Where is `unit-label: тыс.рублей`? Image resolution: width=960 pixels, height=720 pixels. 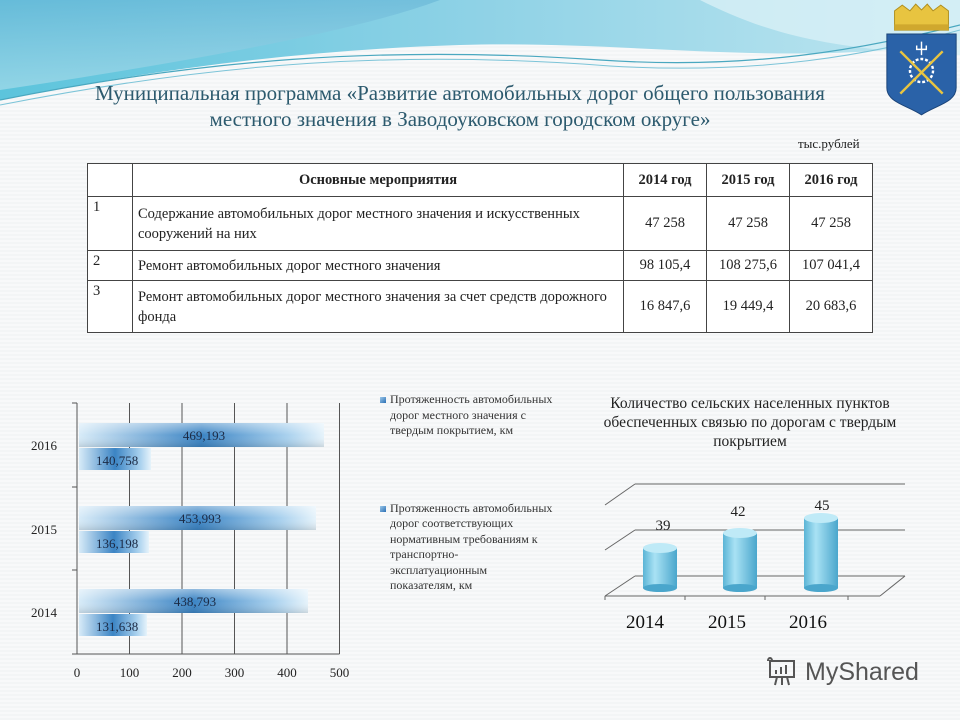
unit-label: тыс.рублей is located at coordinates (829, 143).